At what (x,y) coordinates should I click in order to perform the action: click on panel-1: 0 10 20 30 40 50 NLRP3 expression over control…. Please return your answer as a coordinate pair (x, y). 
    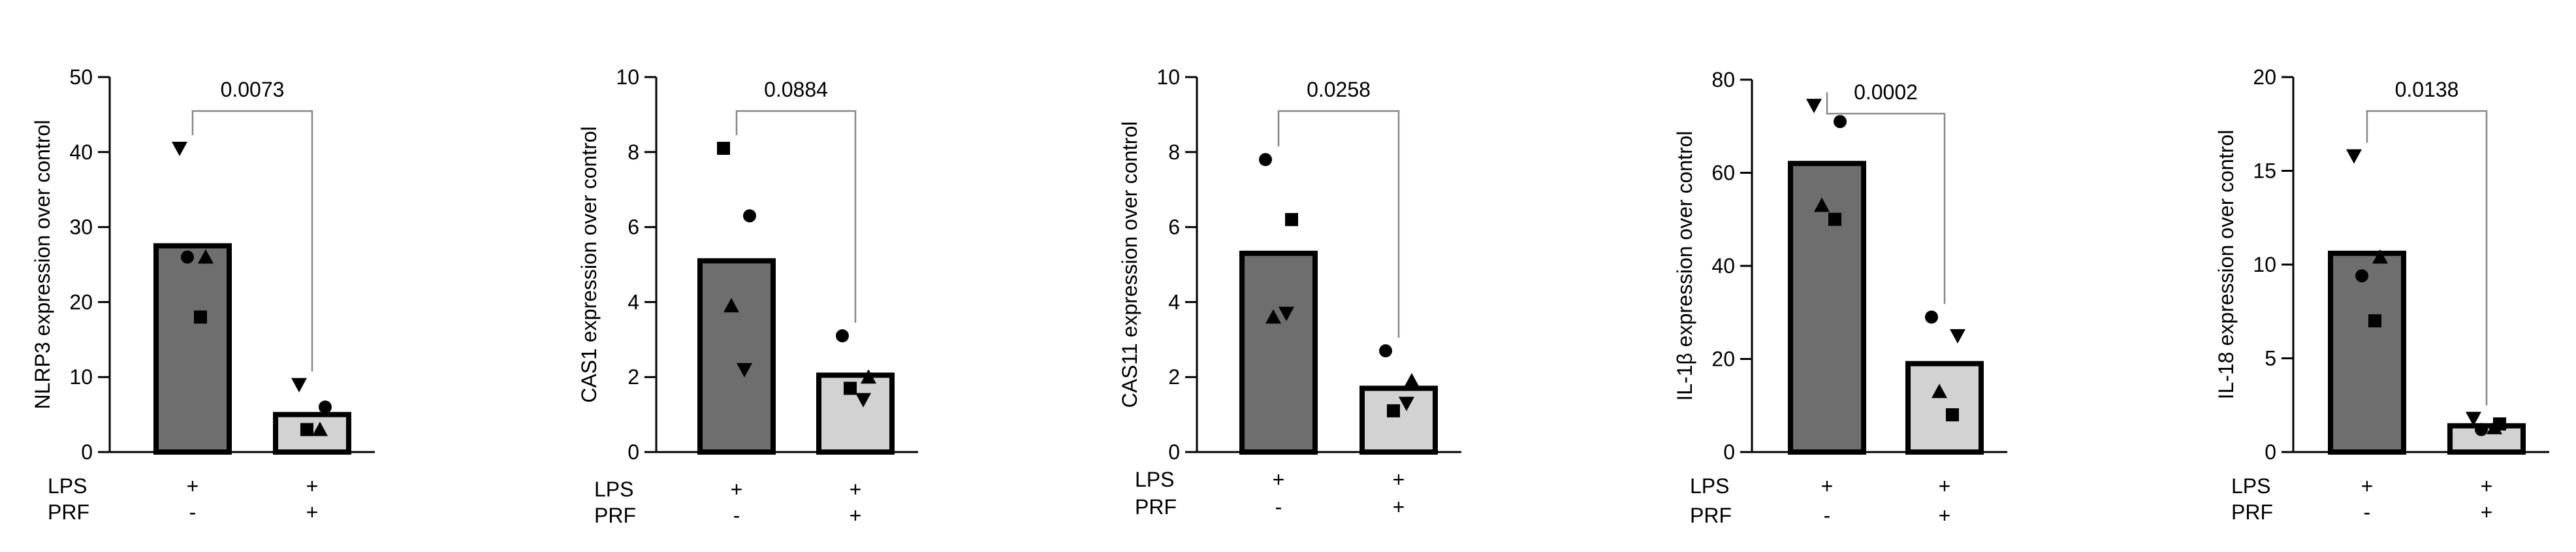
    Looking at the image, I should click on (203, 295).